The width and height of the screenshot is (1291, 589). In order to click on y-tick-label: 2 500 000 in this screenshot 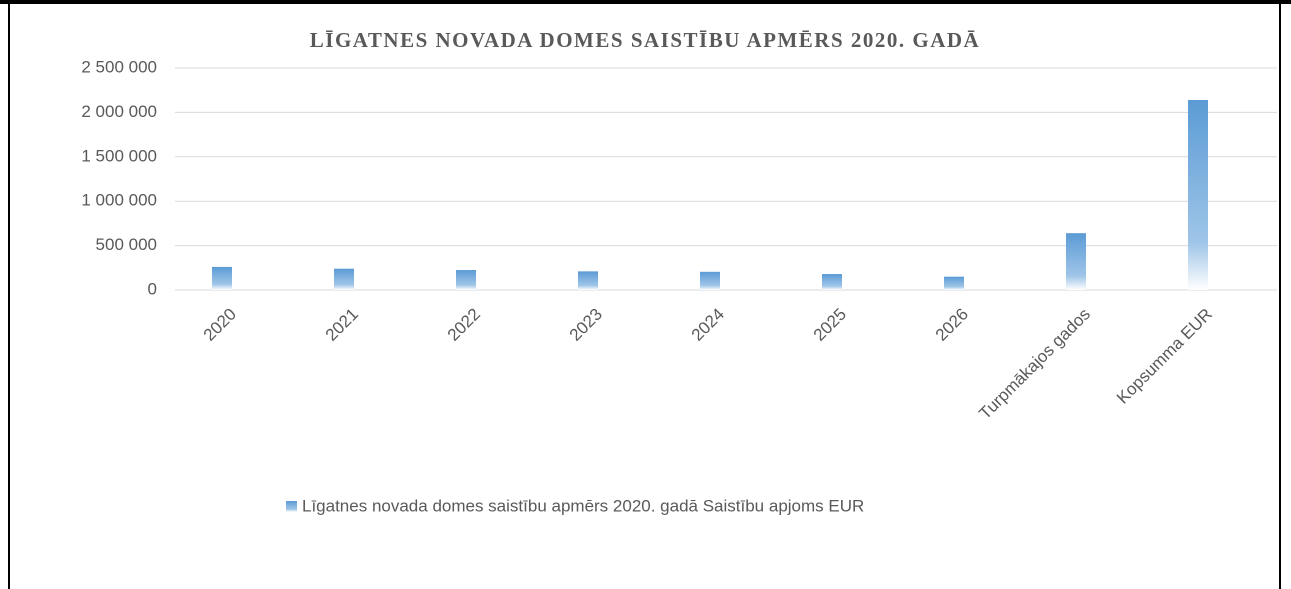, I will do `click(119, 66)`.